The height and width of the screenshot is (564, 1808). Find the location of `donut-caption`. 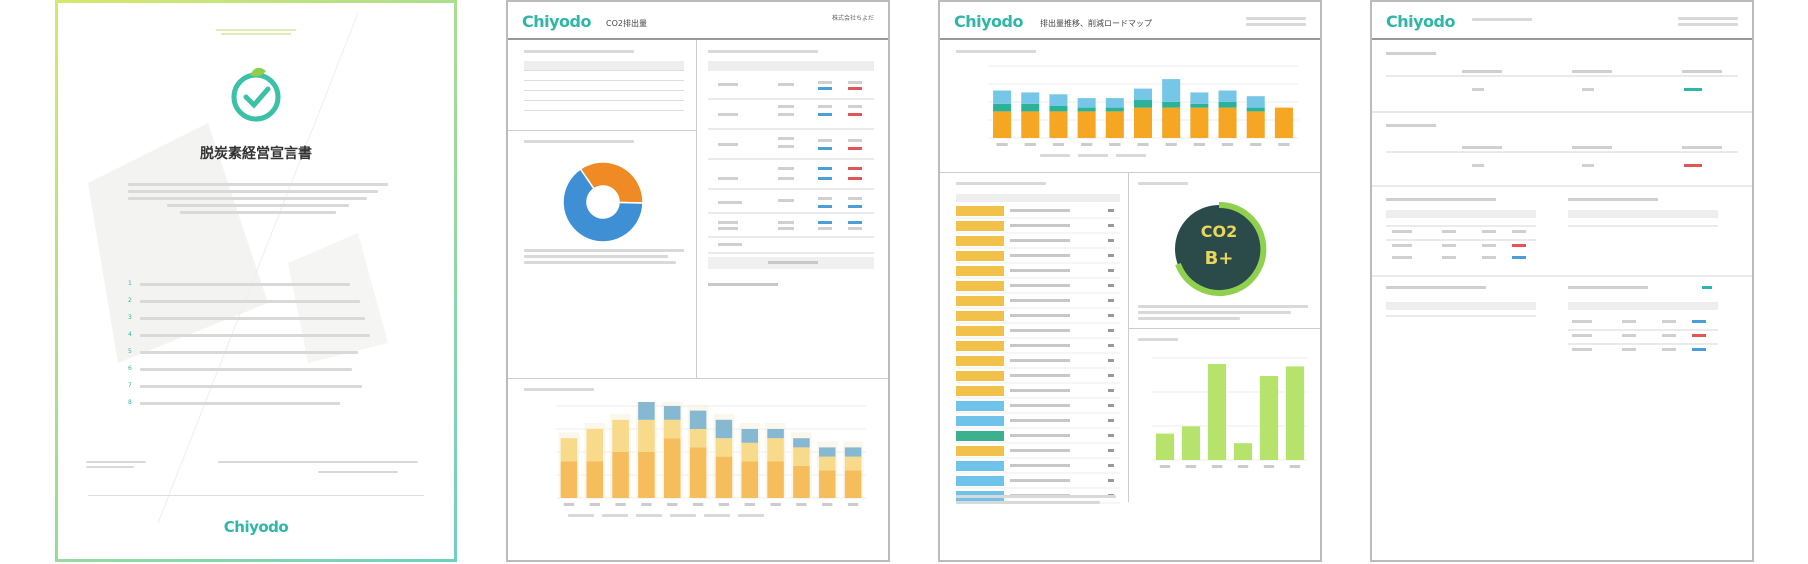

donut-caption is located at coordinates (604, 256).